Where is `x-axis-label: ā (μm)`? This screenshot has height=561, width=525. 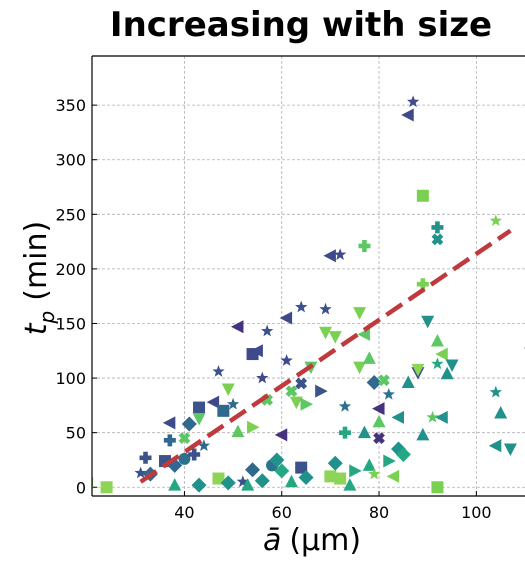
x-axis-label: ā (μm) is located at coordinates (312, 540).